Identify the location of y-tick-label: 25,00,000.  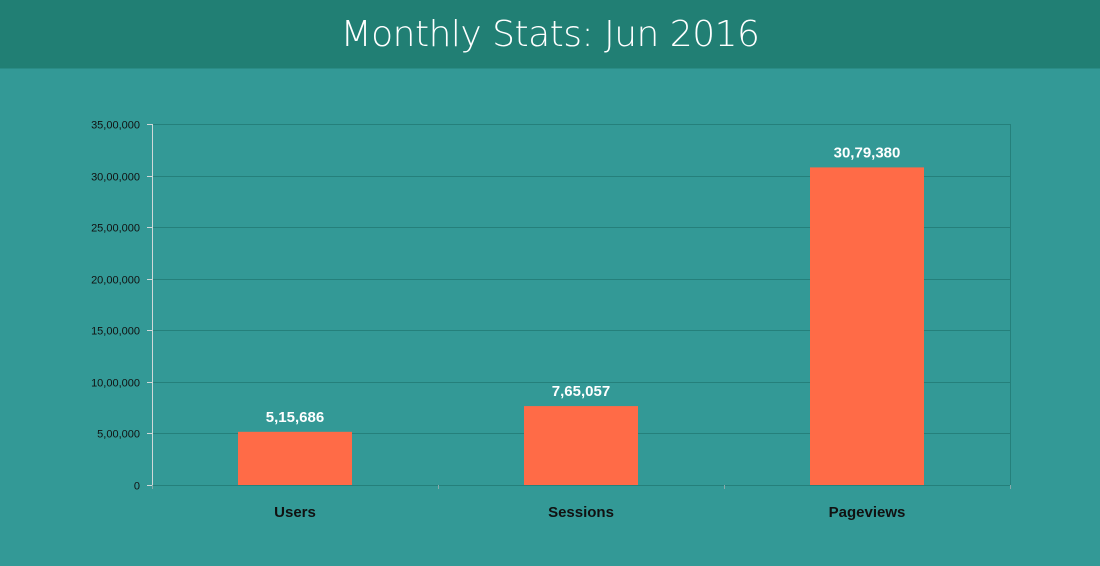
(115, 229).